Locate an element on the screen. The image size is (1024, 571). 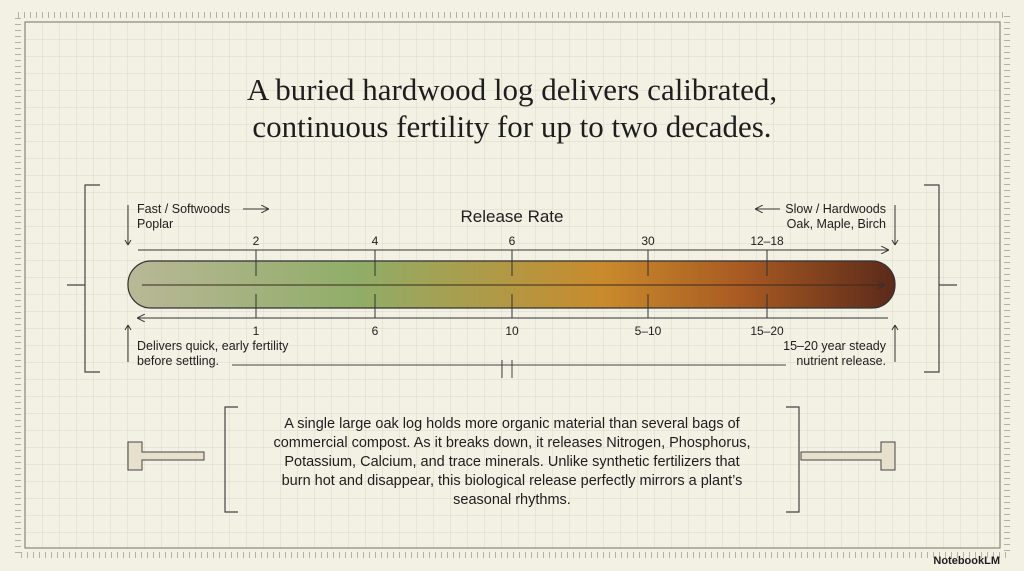
tick-label: 2 is located at coordinates (256, 241).